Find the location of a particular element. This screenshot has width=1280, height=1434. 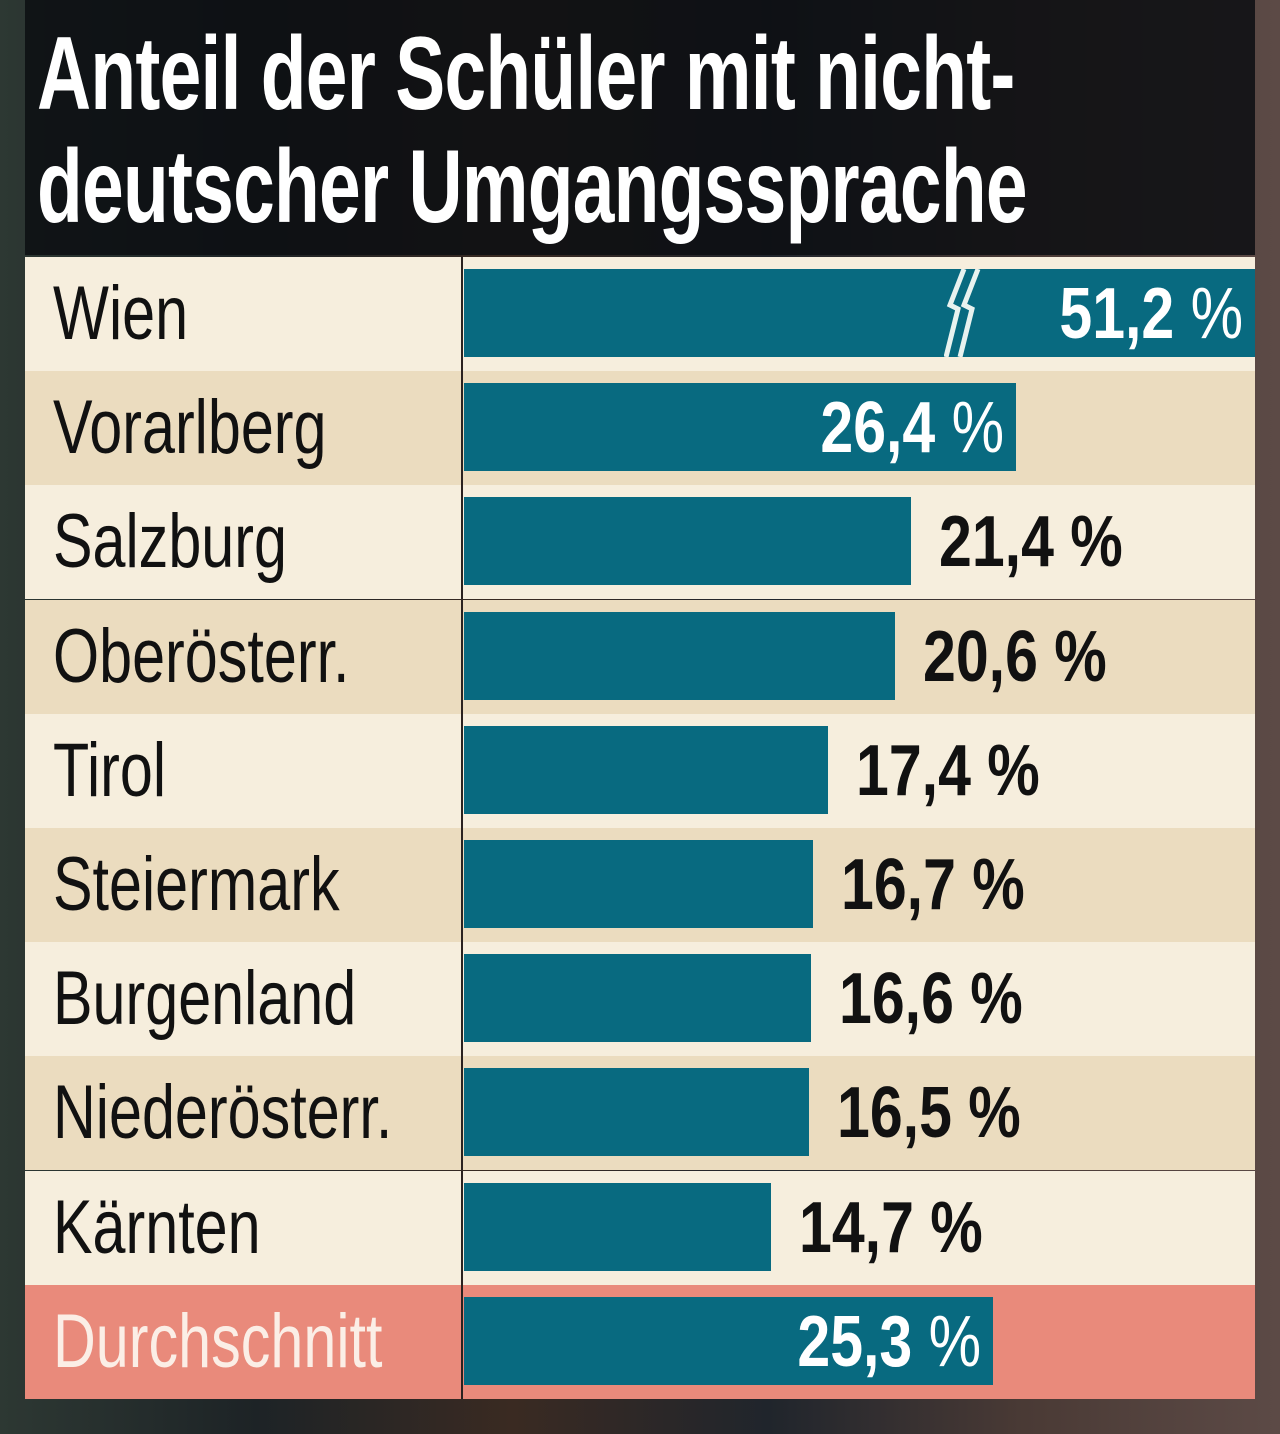

value-label: 17,4 % is located at coordinates (947, 770).